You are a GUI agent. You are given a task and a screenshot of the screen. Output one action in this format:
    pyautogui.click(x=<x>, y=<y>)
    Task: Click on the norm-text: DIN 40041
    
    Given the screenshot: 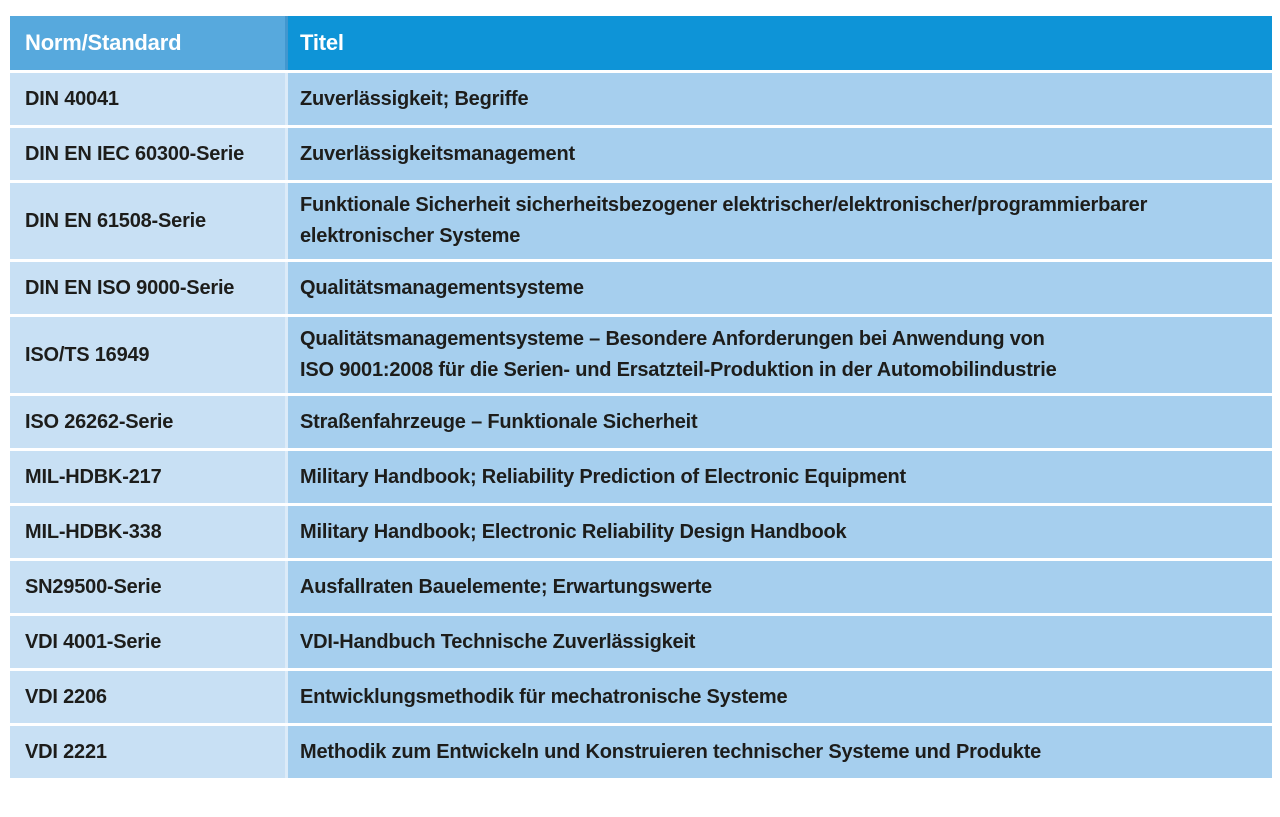 What is the action you would take?
    pyautogui.click(x=72, y=98)
    